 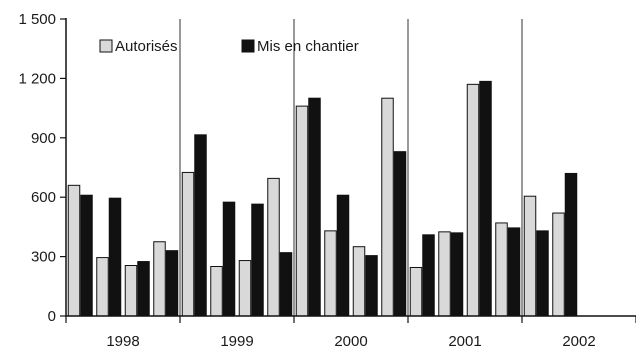 What do you see at coordinates (122, 341) in the screenshot?
I see `x-group-label: 1998` at bounding box center [122, 341].